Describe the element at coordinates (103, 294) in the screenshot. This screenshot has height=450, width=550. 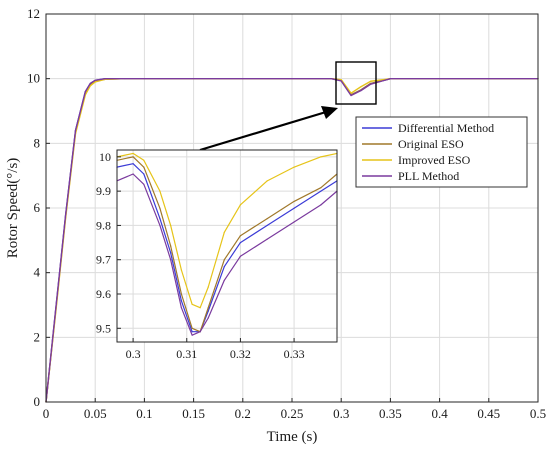
I see `y-tick-label: 9.6` at that location.